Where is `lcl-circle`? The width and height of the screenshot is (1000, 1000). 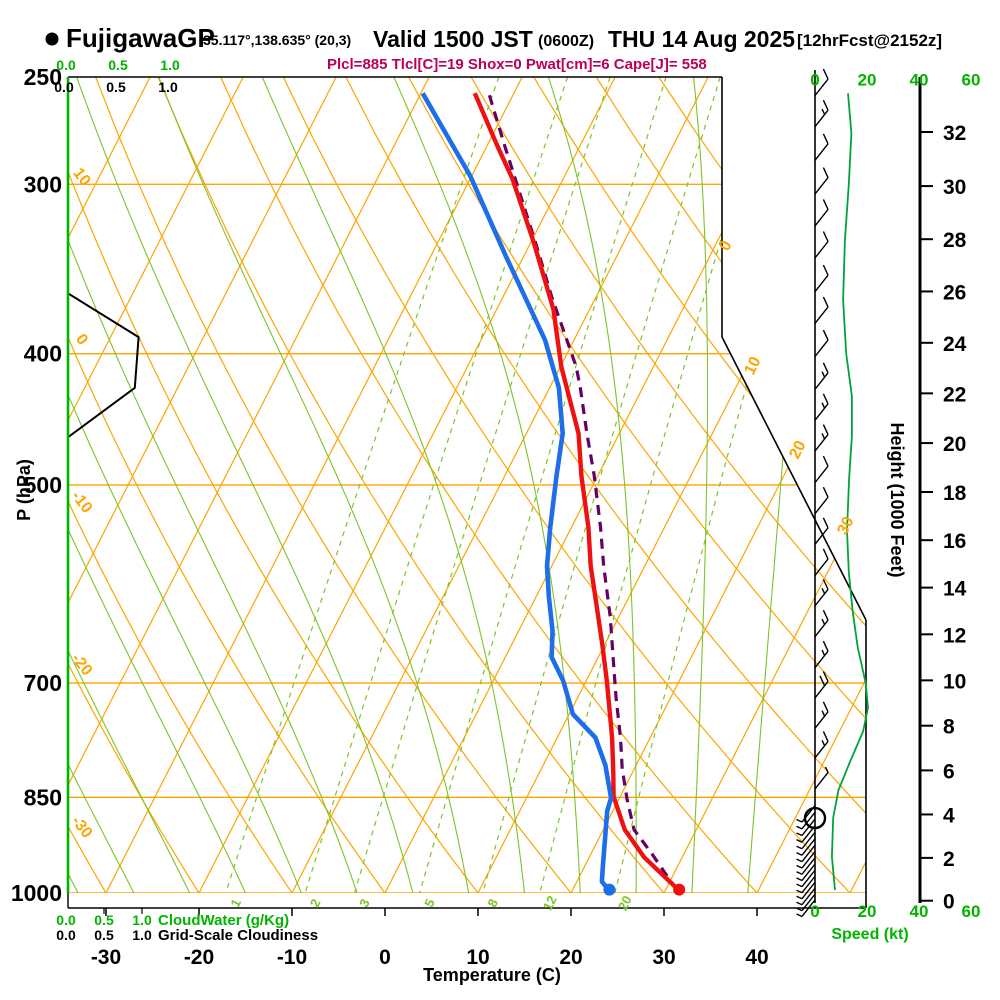 lcl-circle is located at coordinates (815, 818).